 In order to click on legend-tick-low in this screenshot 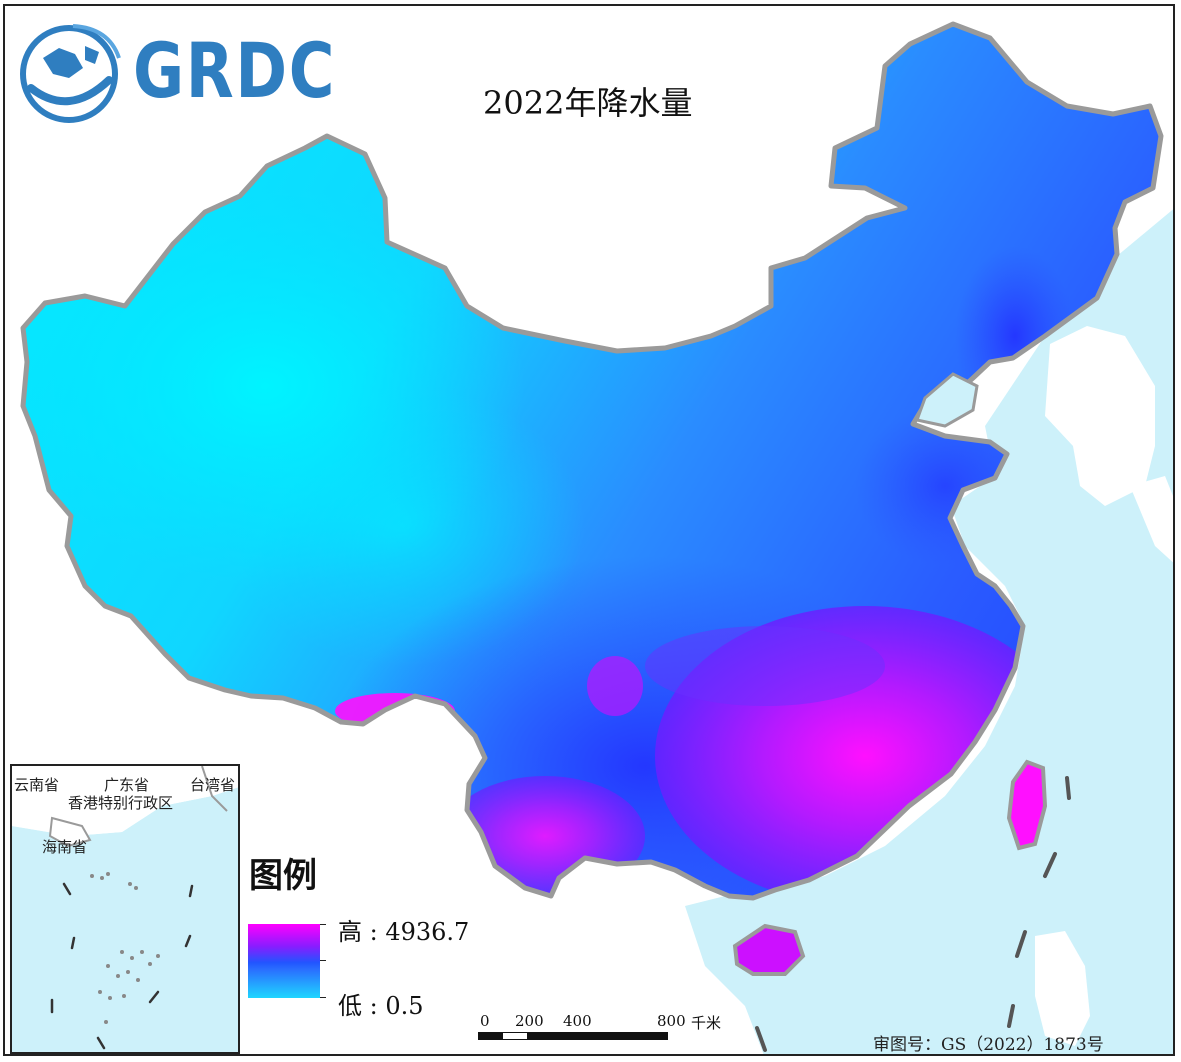, I will do `click(323, 997)`.